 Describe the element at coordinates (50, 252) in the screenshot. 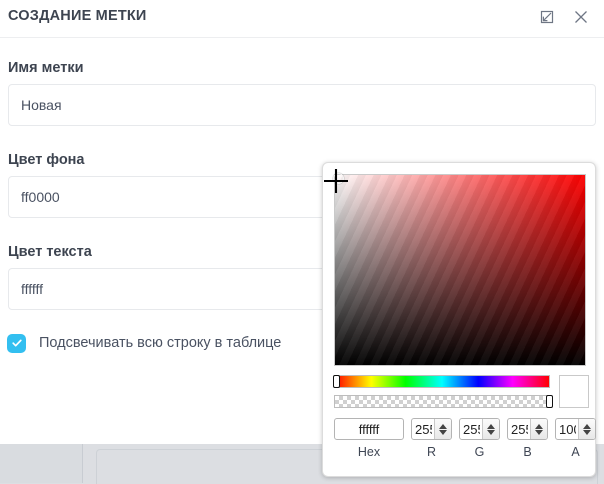

I see `text-color-field-label: Цвет текста` at that location.